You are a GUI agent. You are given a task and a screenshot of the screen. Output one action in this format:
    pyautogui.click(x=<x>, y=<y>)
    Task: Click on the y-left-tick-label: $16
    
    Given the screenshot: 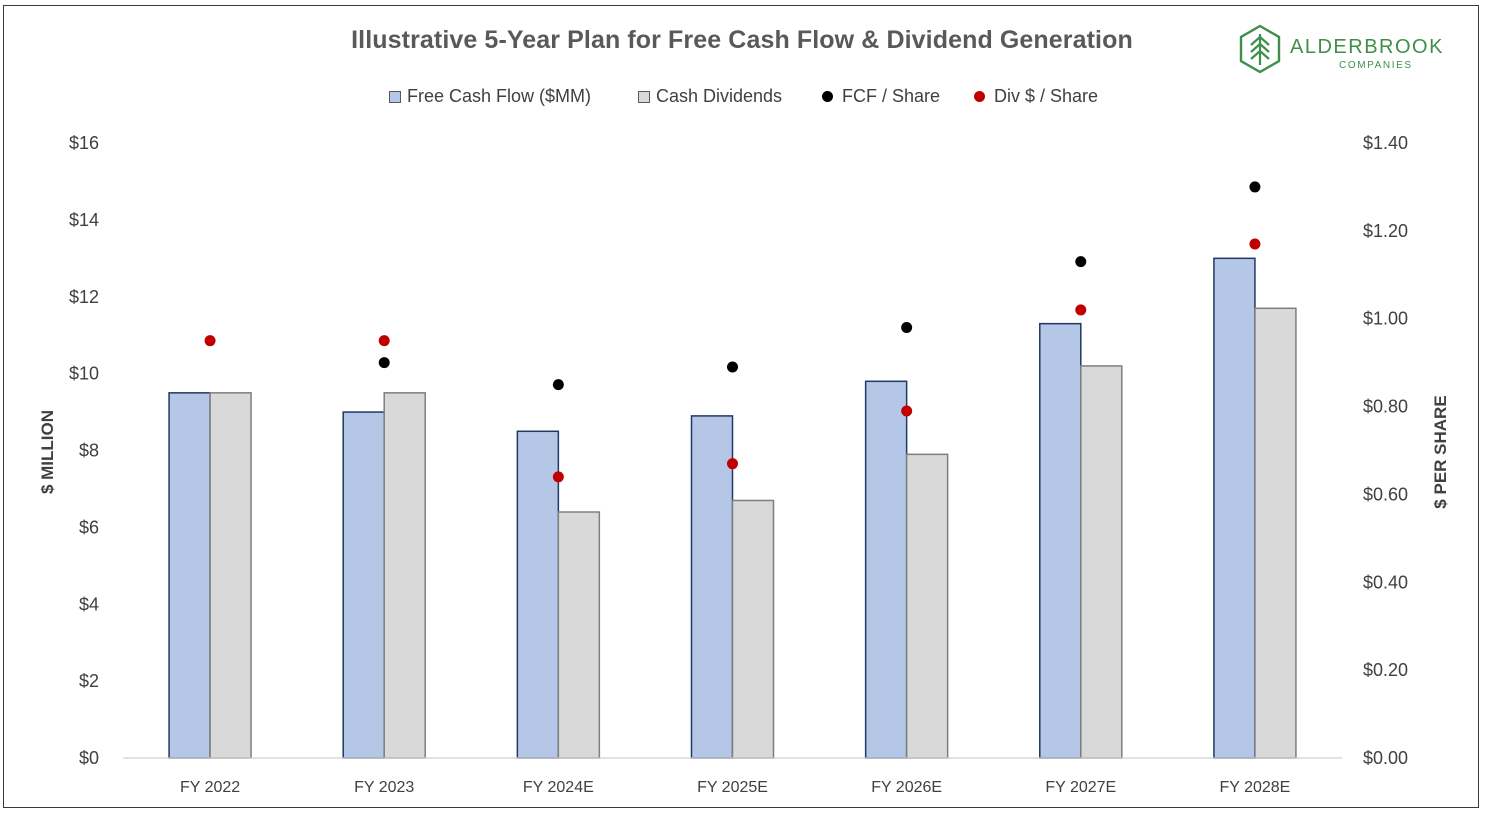 What is the action you would take?
    pyautogui.click(x=84, y=143)
    